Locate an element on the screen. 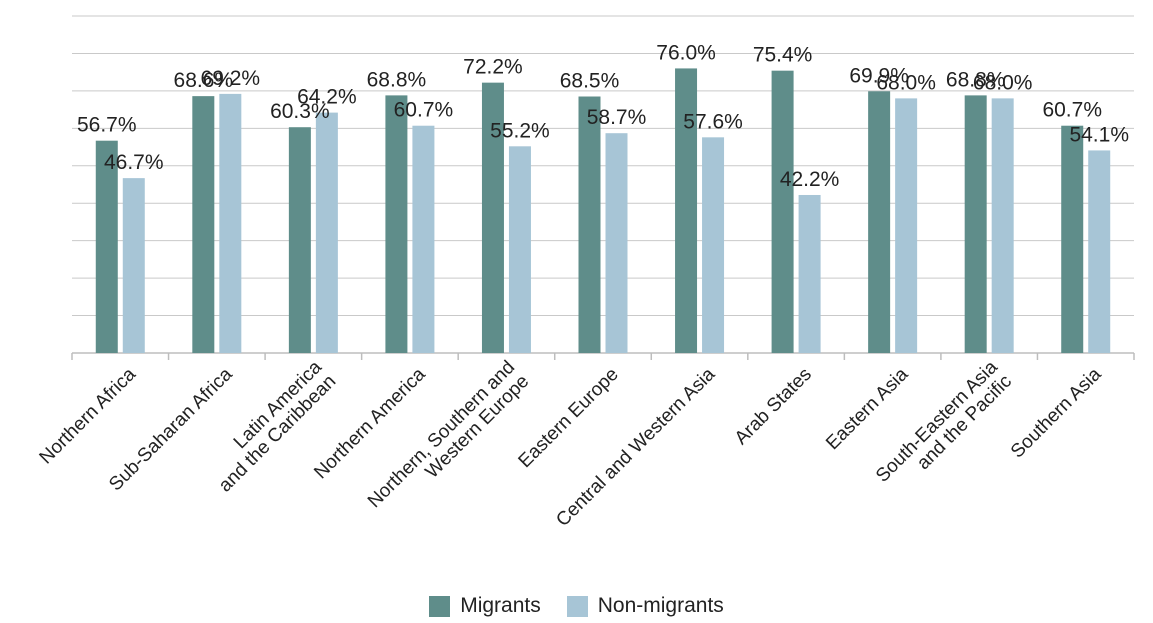 The height and width of the screenshot is (623, 1153). data-label: 58.7% is located at coordinates (617, 117).